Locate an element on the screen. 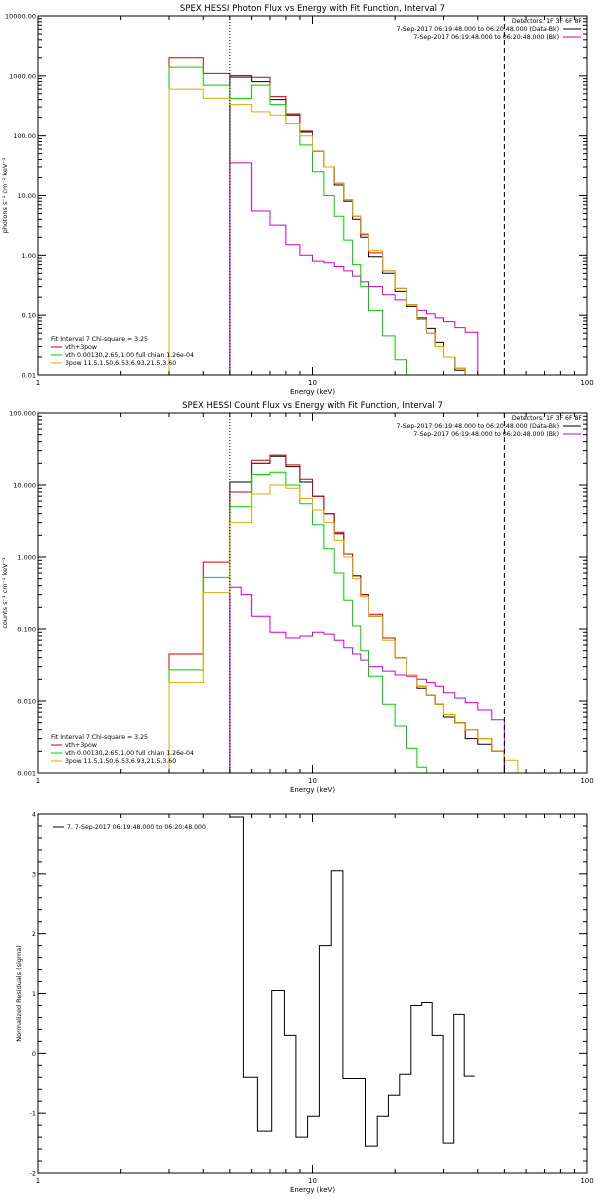 The image size is (600, 1204). y-axis-label: photons s⁻¹ cm⁻² keV⁻¹ is located at coordinates (5, 195).